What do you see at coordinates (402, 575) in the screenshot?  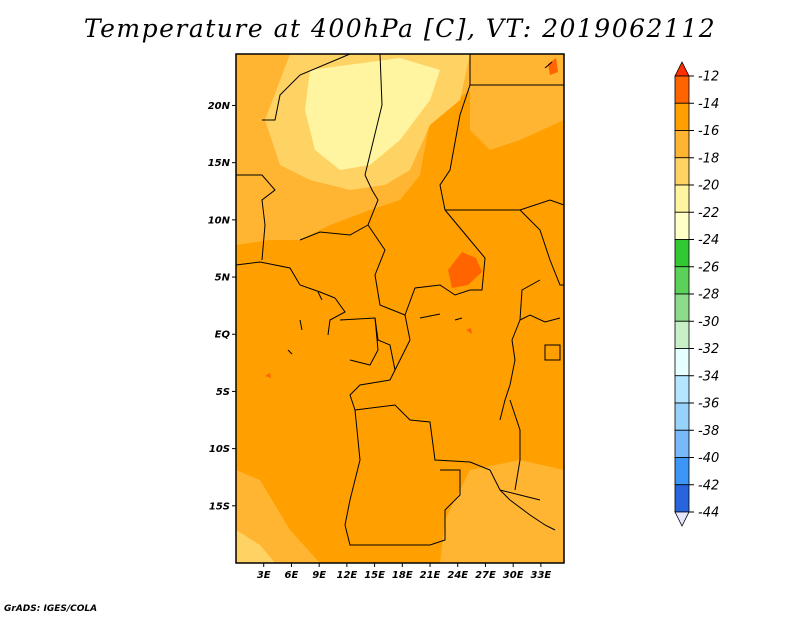 I see `lon-label-18e: 18E` at bounding box center [402, 575].